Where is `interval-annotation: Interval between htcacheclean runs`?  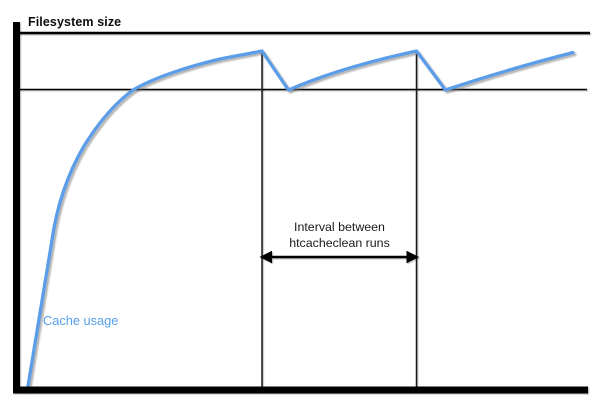 interval-annotation: Interval between htcacheclean runs is located at coordinates (339, 235).